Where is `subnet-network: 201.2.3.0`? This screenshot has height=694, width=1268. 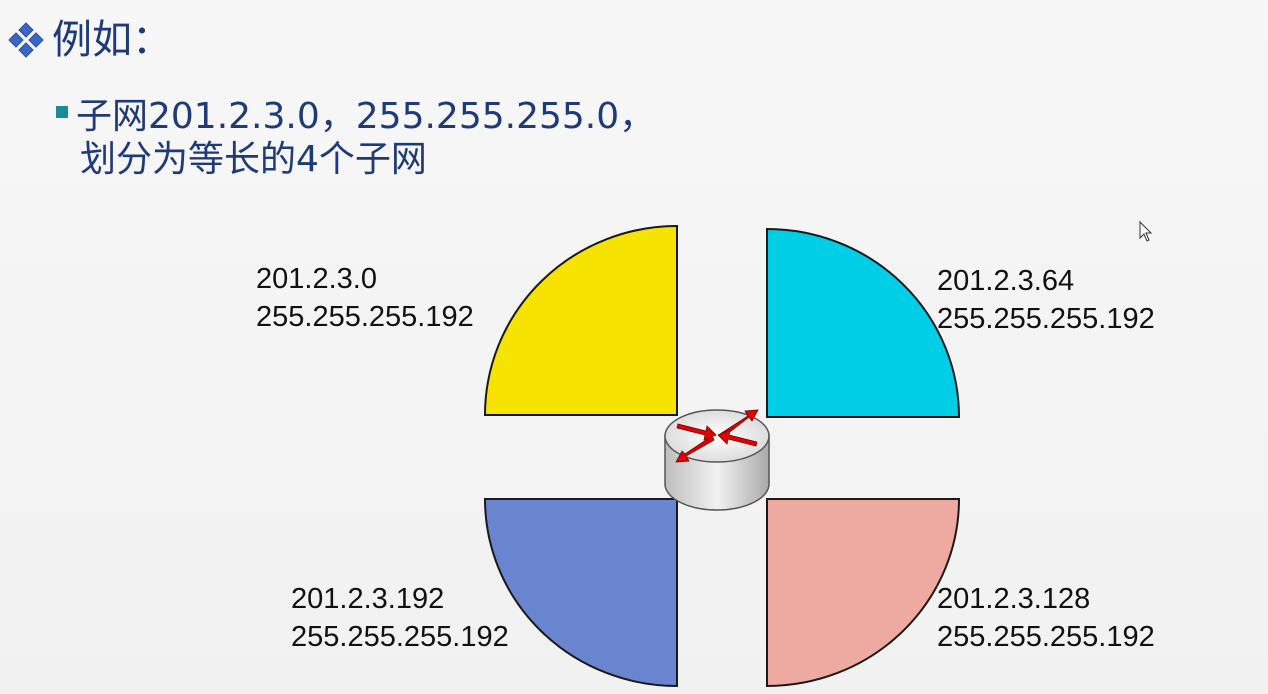
subnet-network: 201.2.3.0 is located at coordinates (316, 279).